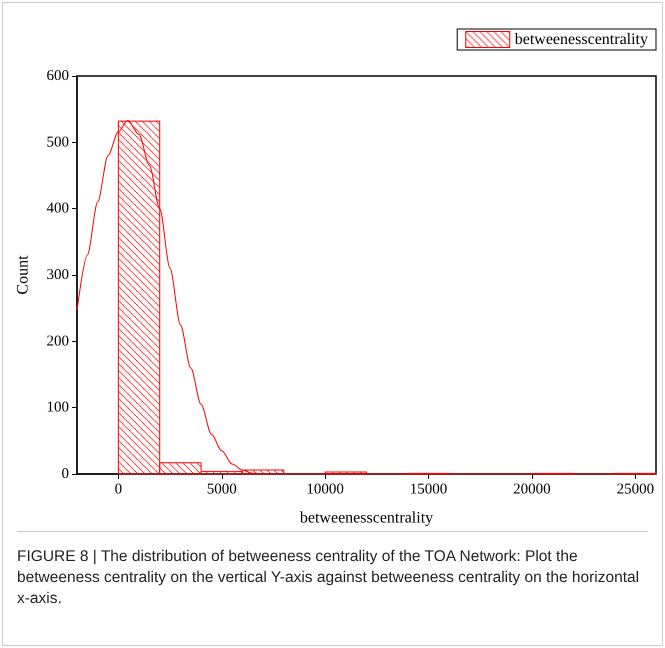  I want to click on x-tick-label: 5000, so click(221, 490).